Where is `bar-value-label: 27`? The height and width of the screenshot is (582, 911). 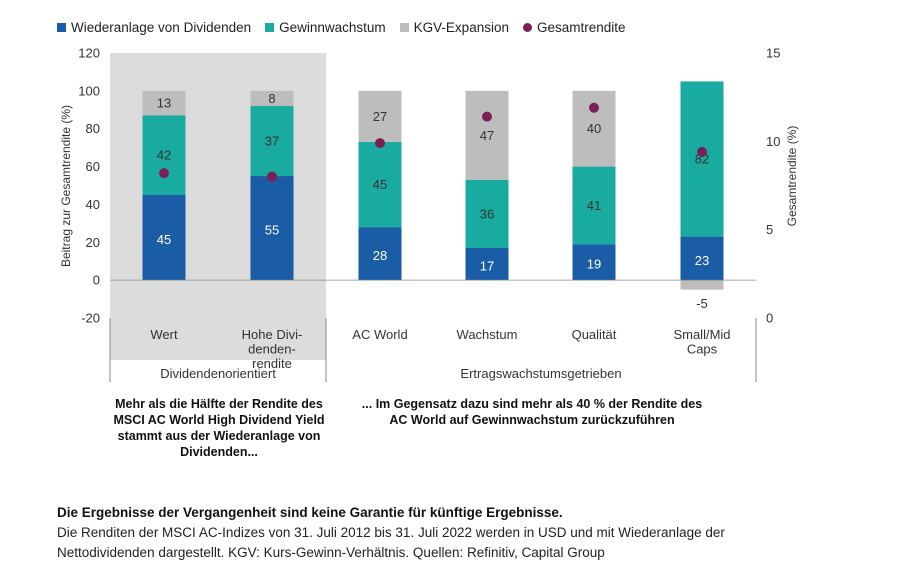
bar-value-label: 27 is located at coordinates (380, 116).